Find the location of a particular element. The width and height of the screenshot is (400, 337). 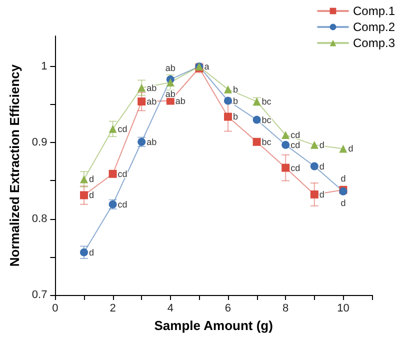

x-tick-label: 4 is located at coordinates (170, 308).